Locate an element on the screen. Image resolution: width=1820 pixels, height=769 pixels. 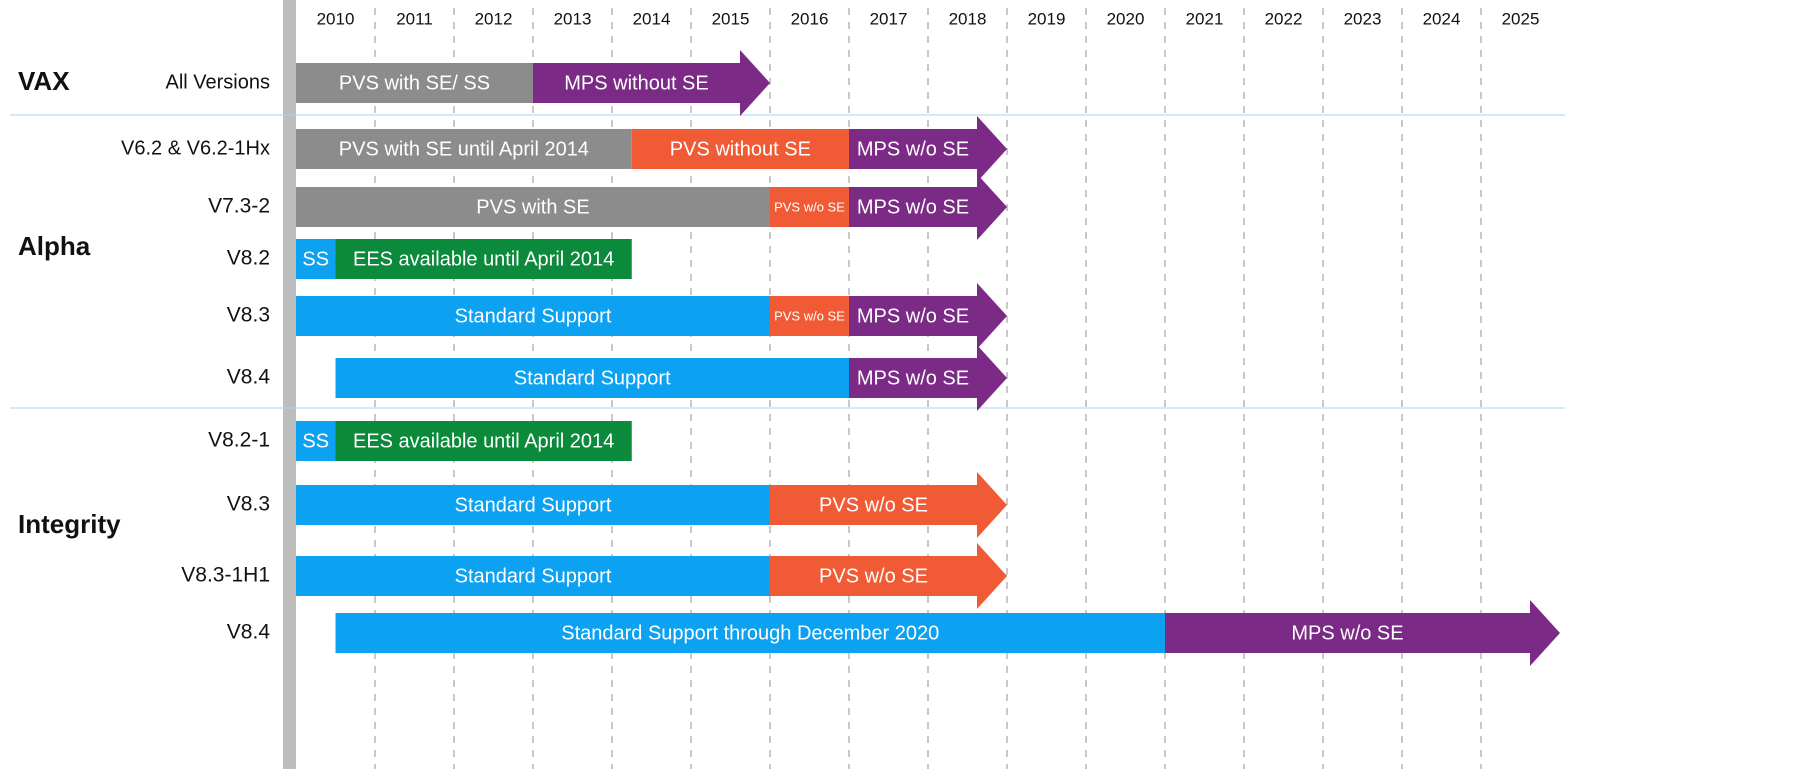
year-label: 2021 is located at coordinates (1205, 18).